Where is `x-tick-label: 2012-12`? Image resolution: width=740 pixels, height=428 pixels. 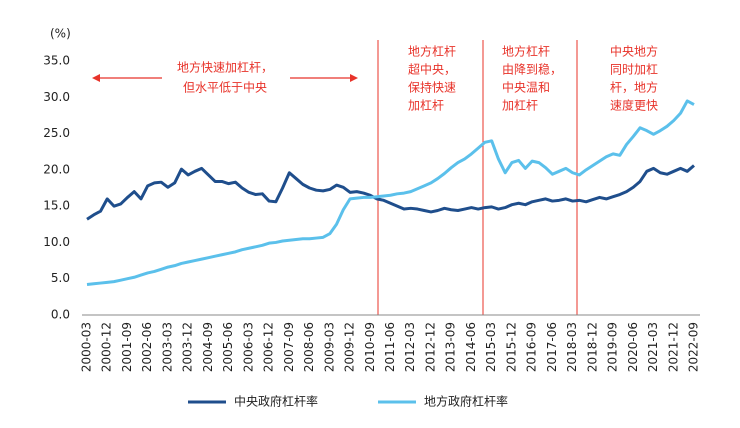
x-tick-label: 2012-12 is located at coordinates (430, 347).